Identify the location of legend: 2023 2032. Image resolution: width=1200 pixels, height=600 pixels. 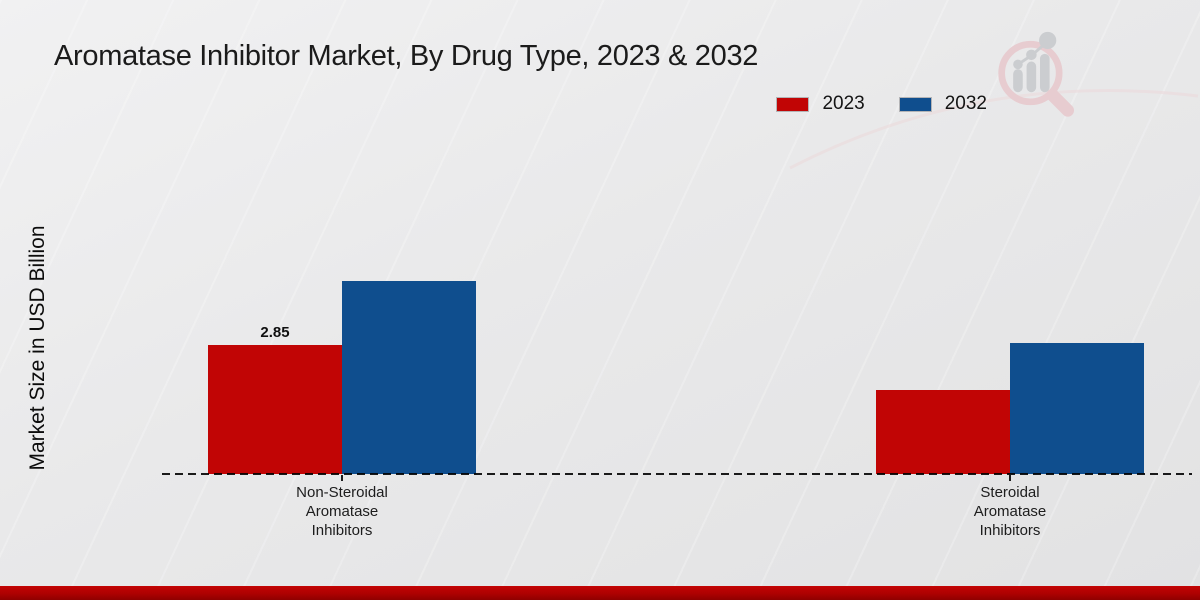
(881, 104).